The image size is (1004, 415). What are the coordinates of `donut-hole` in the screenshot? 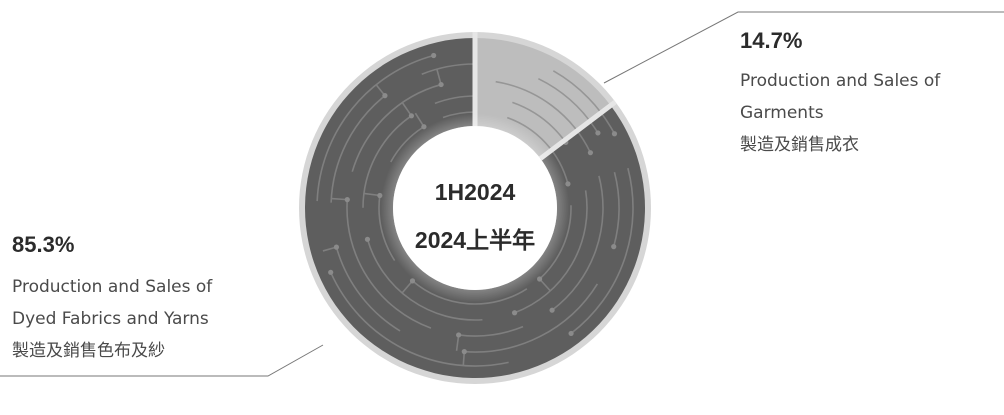 It's located at (475, 208).